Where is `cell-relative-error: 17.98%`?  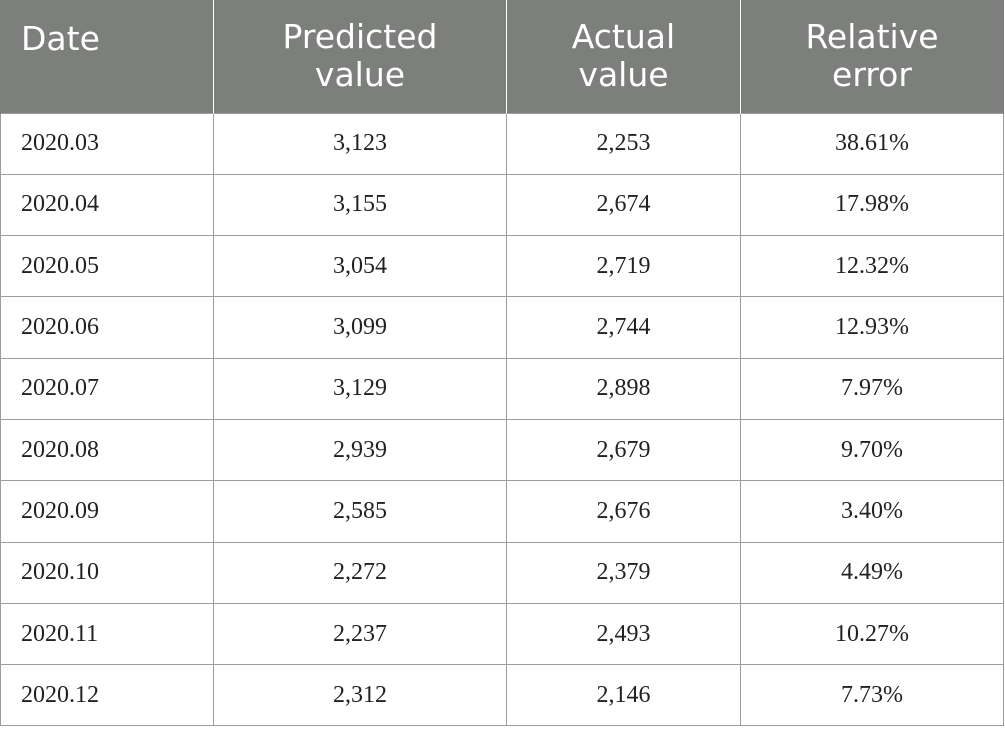 cell-relative-error: 17.98% is located at coordinates (872, 205).